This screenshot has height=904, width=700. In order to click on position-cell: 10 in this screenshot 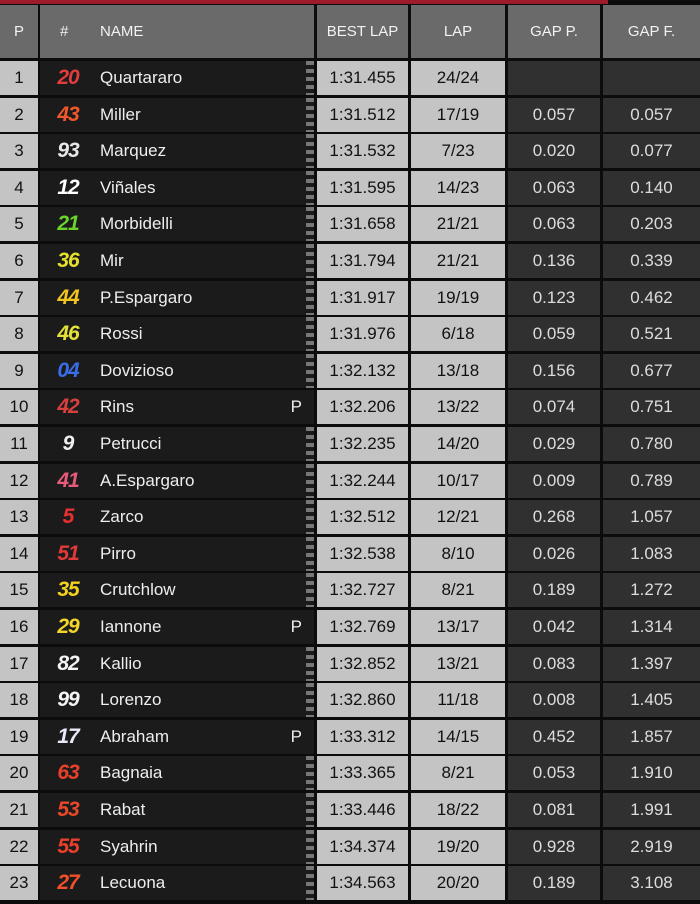, I will do `click(19, 407)`.